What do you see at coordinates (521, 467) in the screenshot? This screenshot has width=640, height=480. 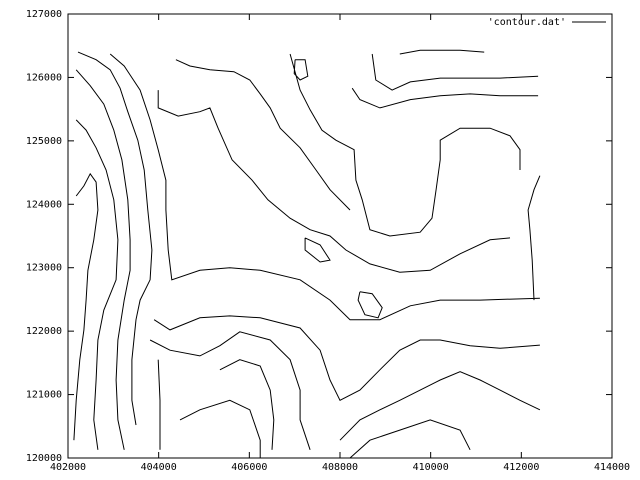 I see `x-tick-label: 412000` at bounding box center [521, 467].